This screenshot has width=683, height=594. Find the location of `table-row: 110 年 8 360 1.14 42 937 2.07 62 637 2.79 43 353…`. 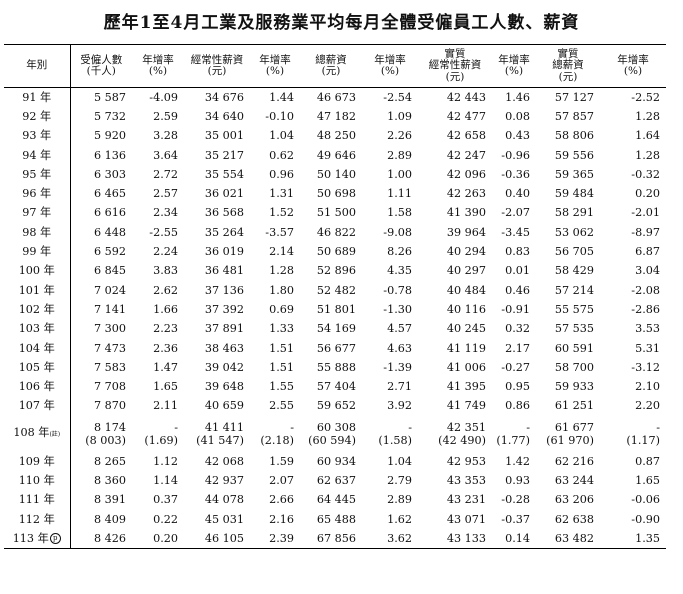

table-row: 110 年 8 360 1.14 42 937 2.07 62 637 2.79 43 353… is located at coordinates (335, 480).